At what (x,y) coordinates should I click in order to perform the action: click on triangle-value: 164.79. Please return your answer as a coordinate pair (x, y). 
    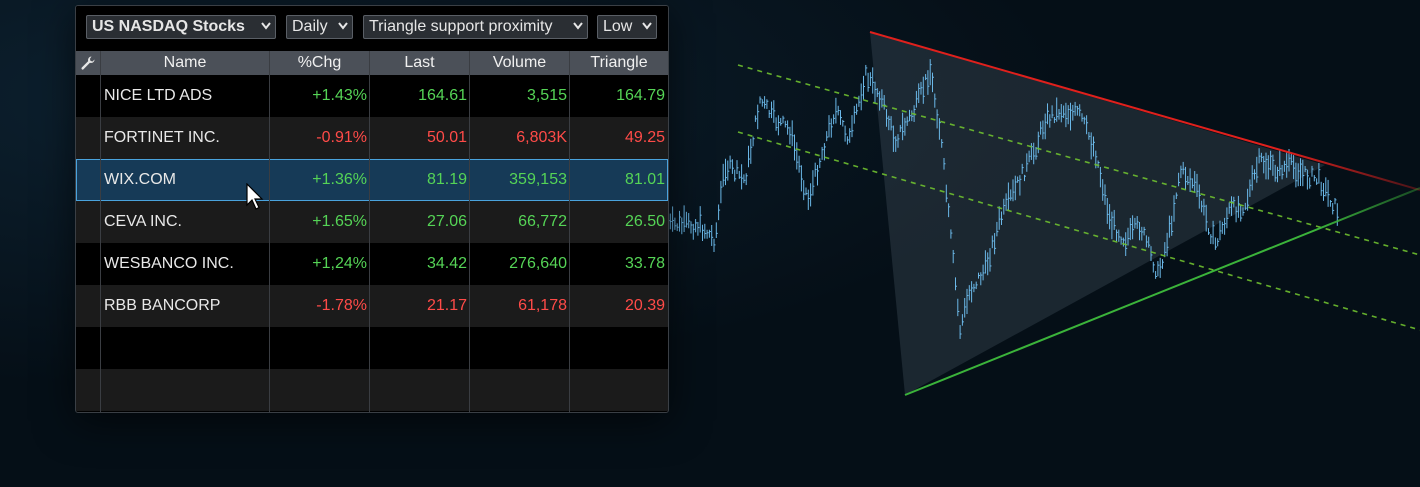
    Looking at the image, I should click on (640, 95).